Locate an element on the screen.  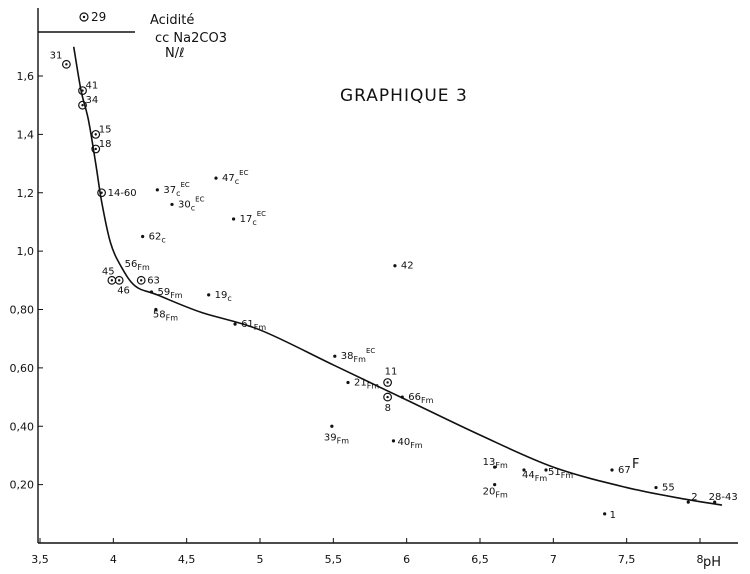
data-point-label: 30cEC is located at coordinates (191, 203).